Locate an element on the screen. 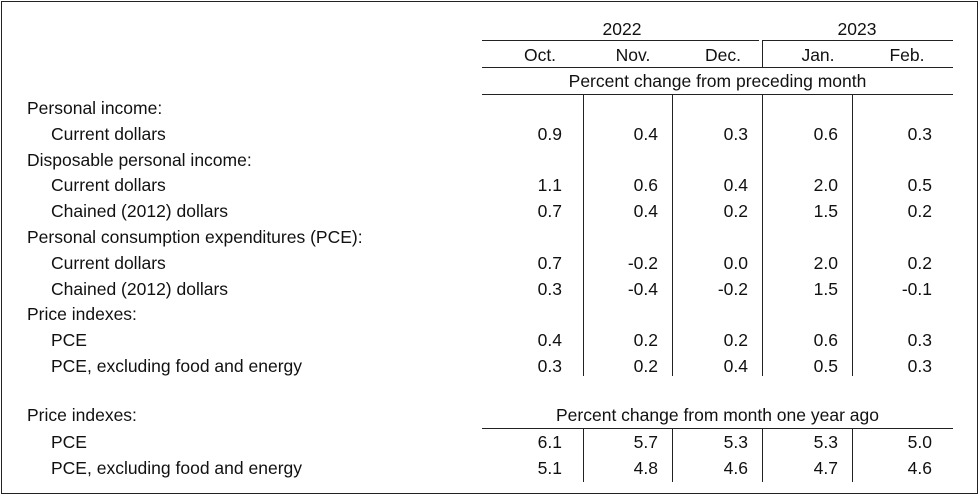  yearly-section-label: Price indexes: is located at coordinates (82, 415).